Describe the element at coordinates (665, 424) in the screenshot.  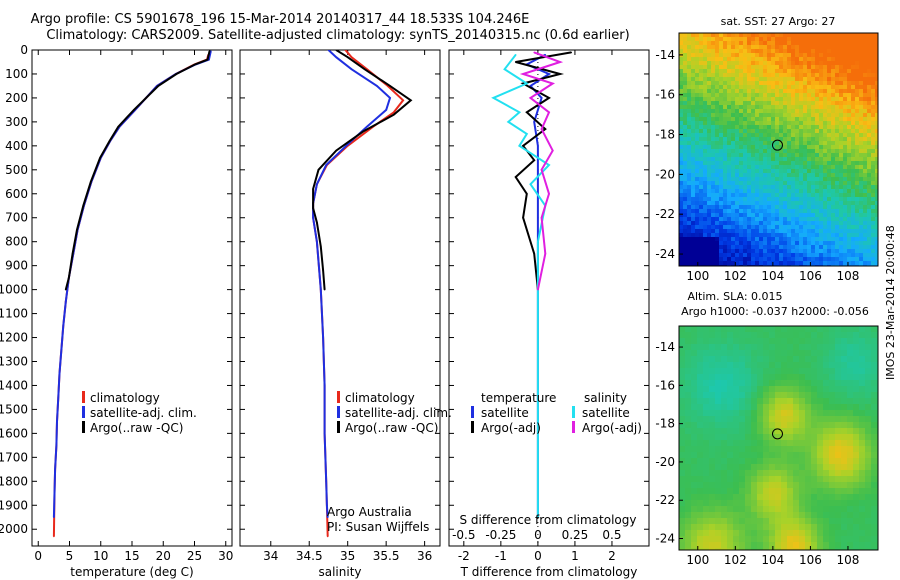
I see `sla_map-ytick-label: -18` at that location.